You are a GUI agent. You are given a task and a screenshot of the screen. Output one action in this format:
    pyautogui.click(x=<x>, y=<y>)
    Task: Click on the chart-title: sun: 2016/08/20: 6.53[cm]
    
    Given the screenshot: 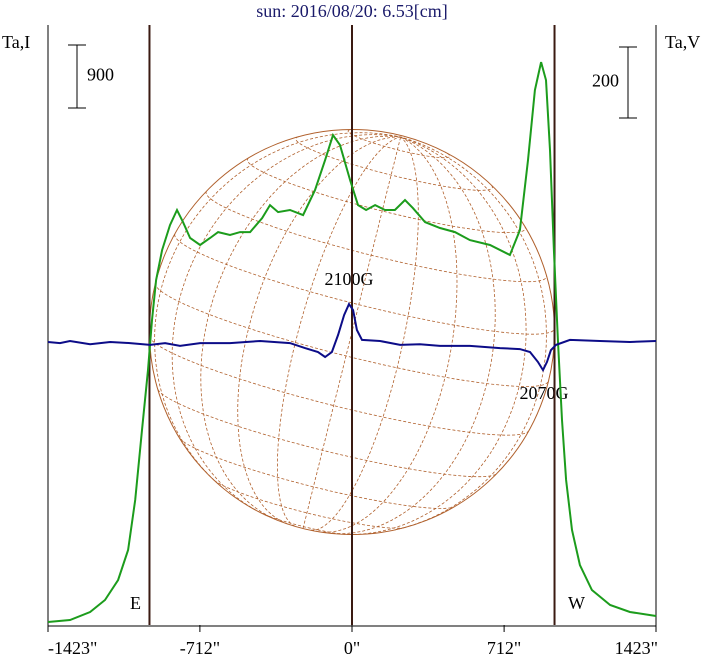 What is the action you would take?
    pyautogui.click(x=352, y=11)
    